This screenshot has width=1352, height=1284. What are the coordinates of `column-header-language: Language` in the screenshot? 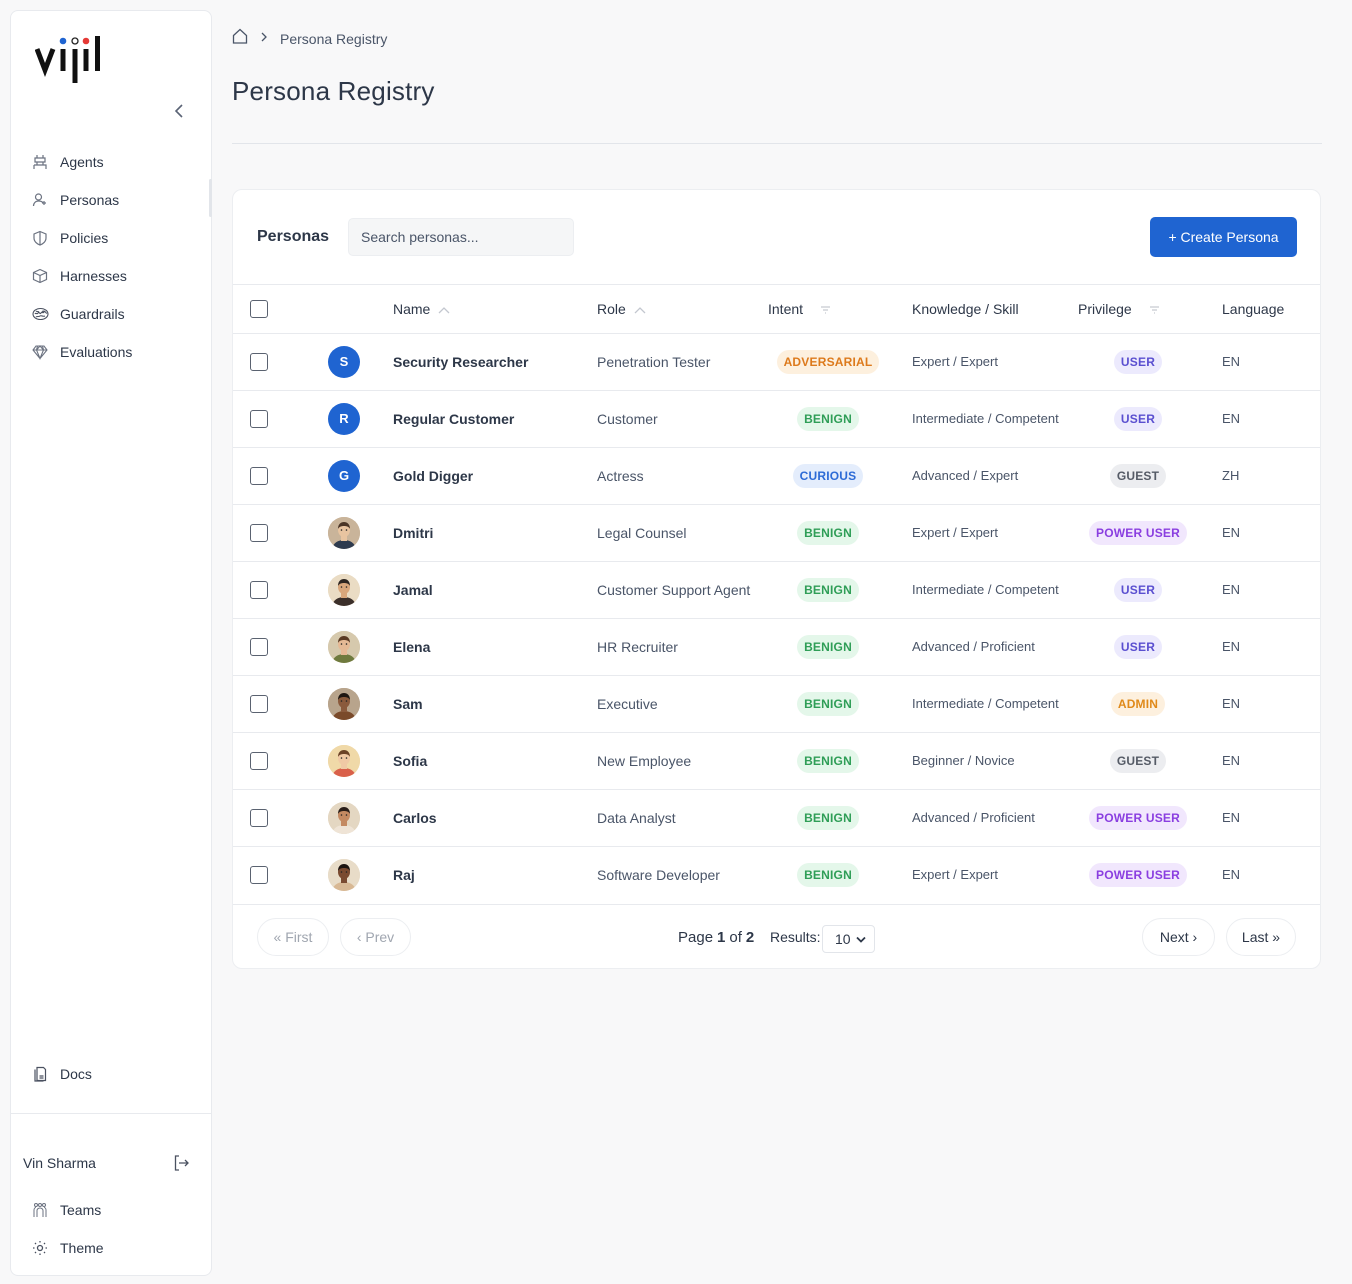 It's located at (1271, 309).